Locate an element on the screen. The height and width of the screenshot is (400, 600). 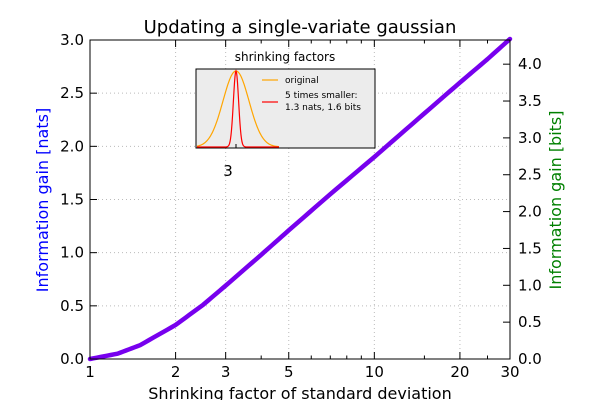
y-tick-label-right: 1.0 is located at coordinates (530, 285).